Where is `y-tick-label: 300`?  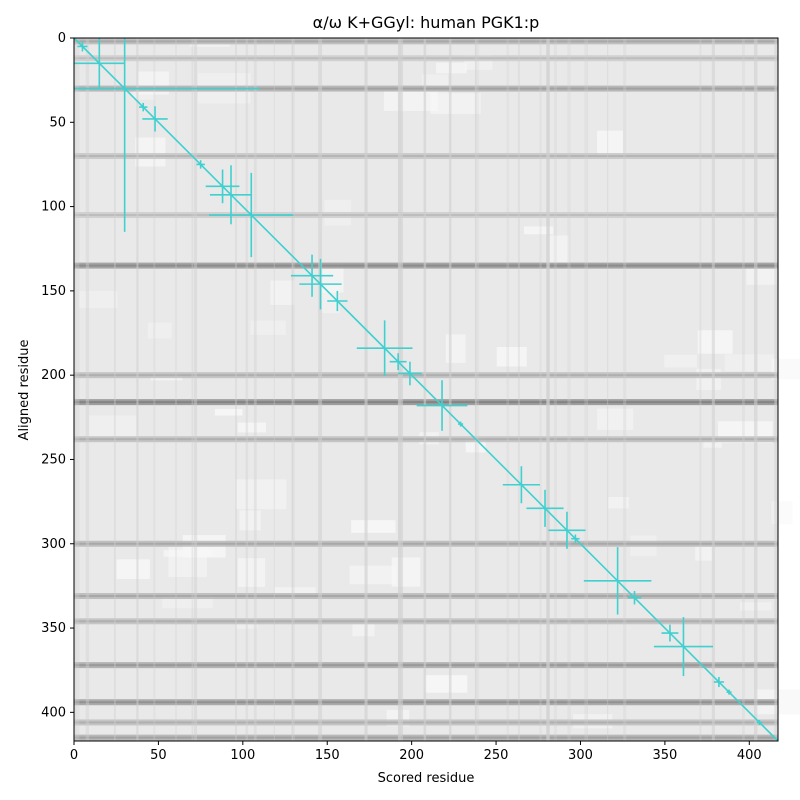
y-tick-label: 300 is located at coordinates (53, 544).